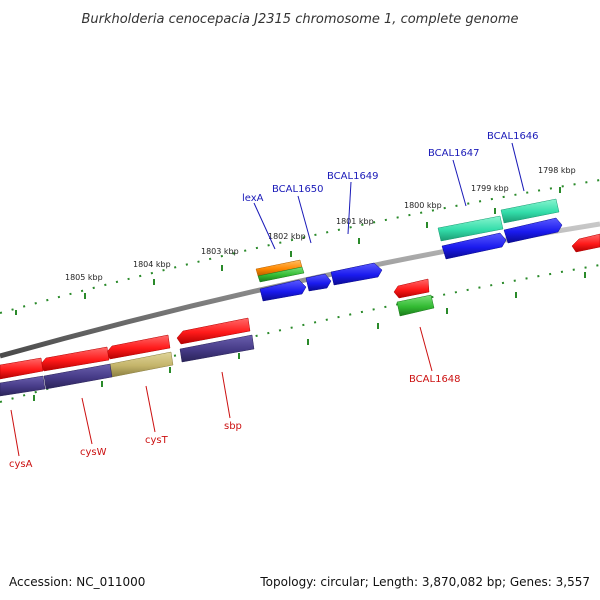 The height and width of the screenshot is (600, 600). What do you see at coordinates (490, 188) in the screenshot?
I see `scale-label-1799: 1799 kbp` at bounding box center [490, 188].